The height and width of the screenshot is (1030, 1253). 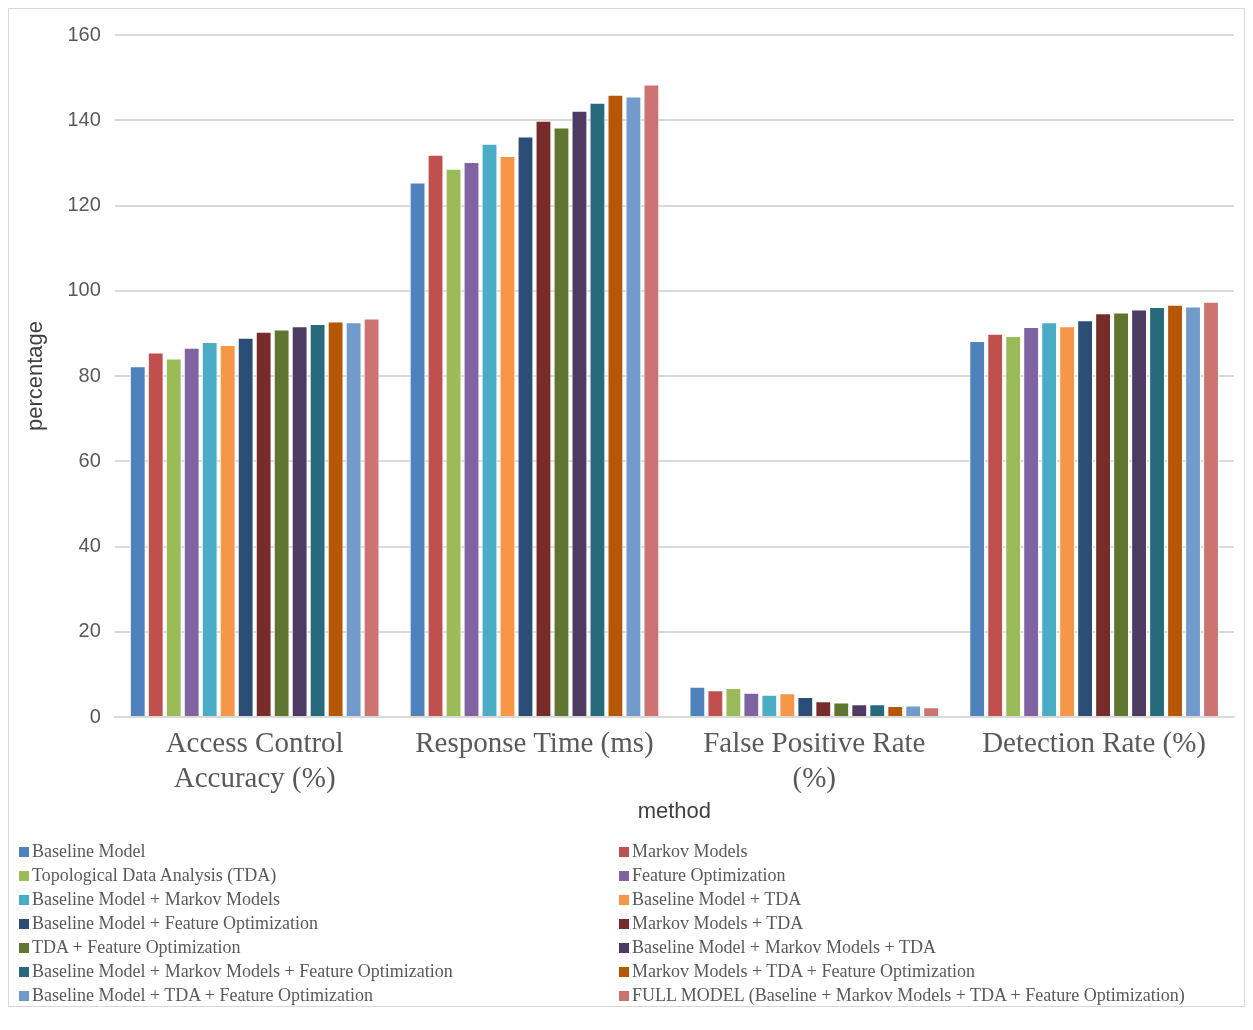 I want to click on y-tick-label: 20, so click(x=89, y=630).